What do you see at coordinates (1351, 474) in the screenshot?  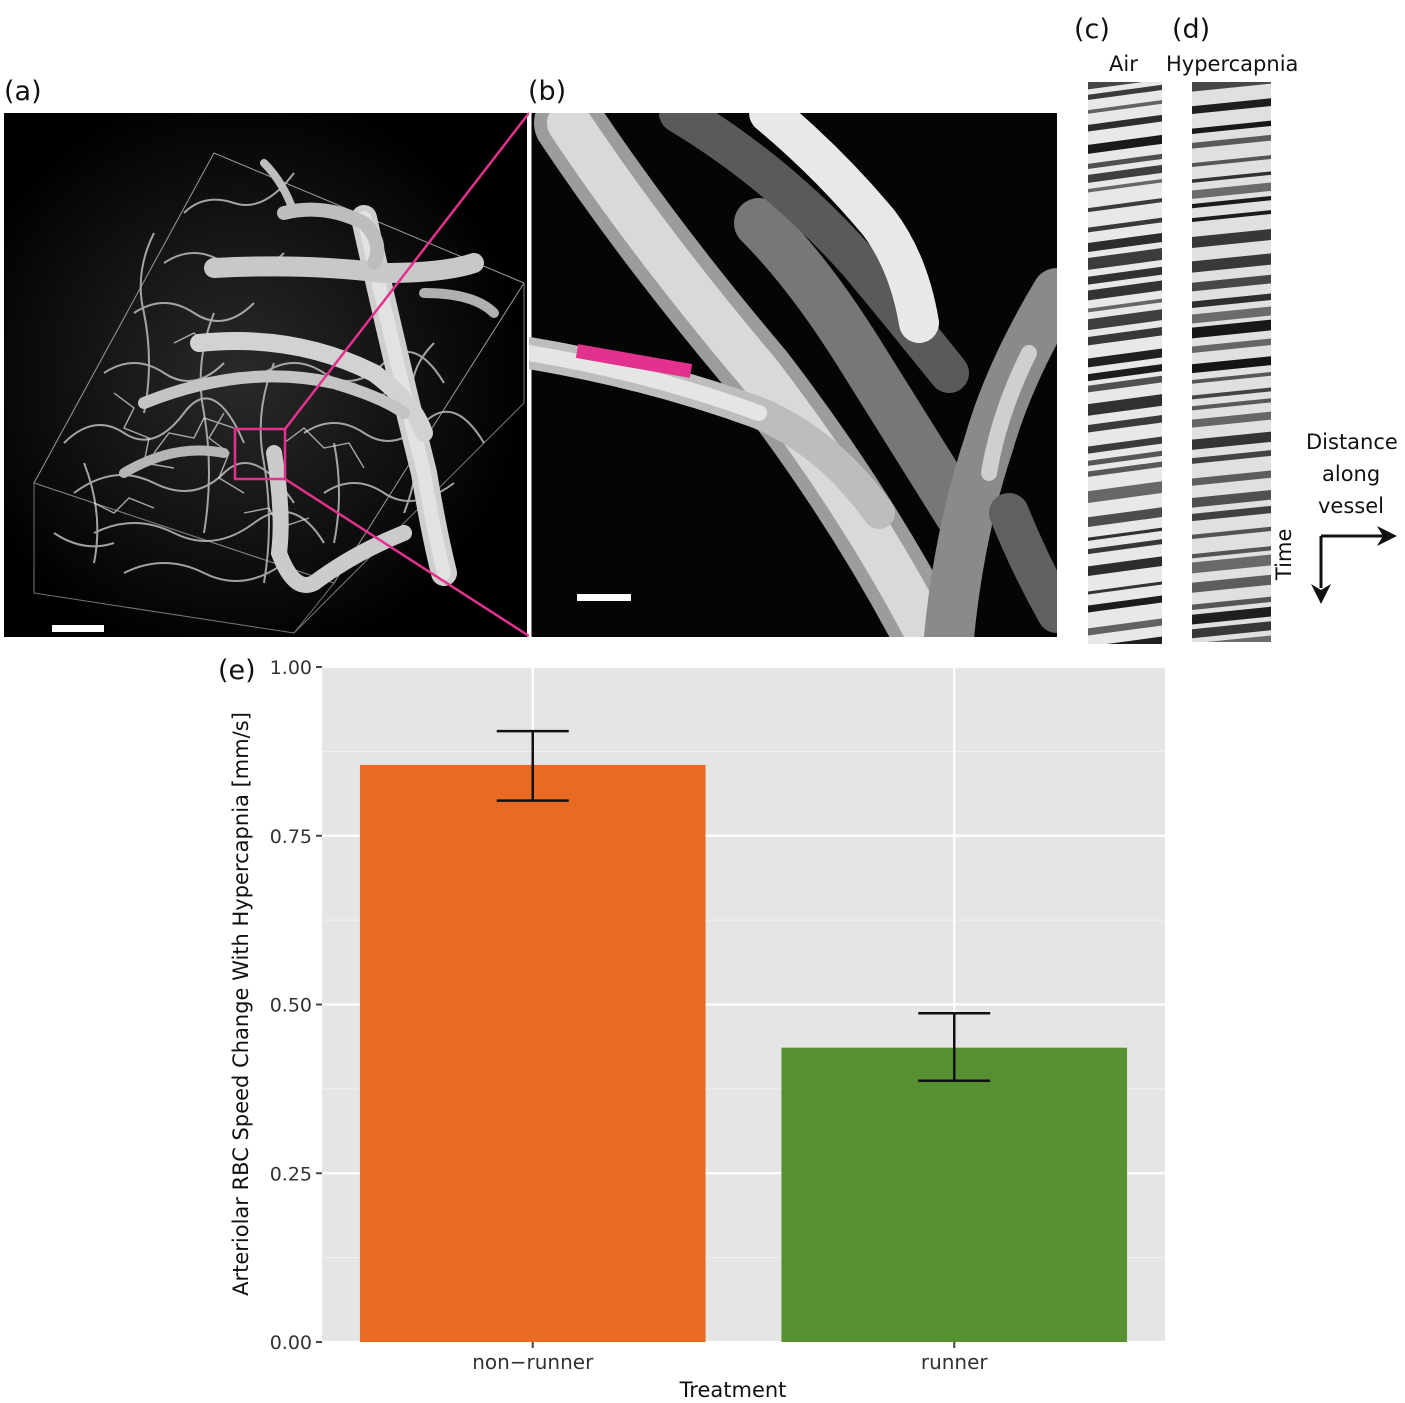 I see `distance-label-line2: along` at bounding box center [1351, 474].